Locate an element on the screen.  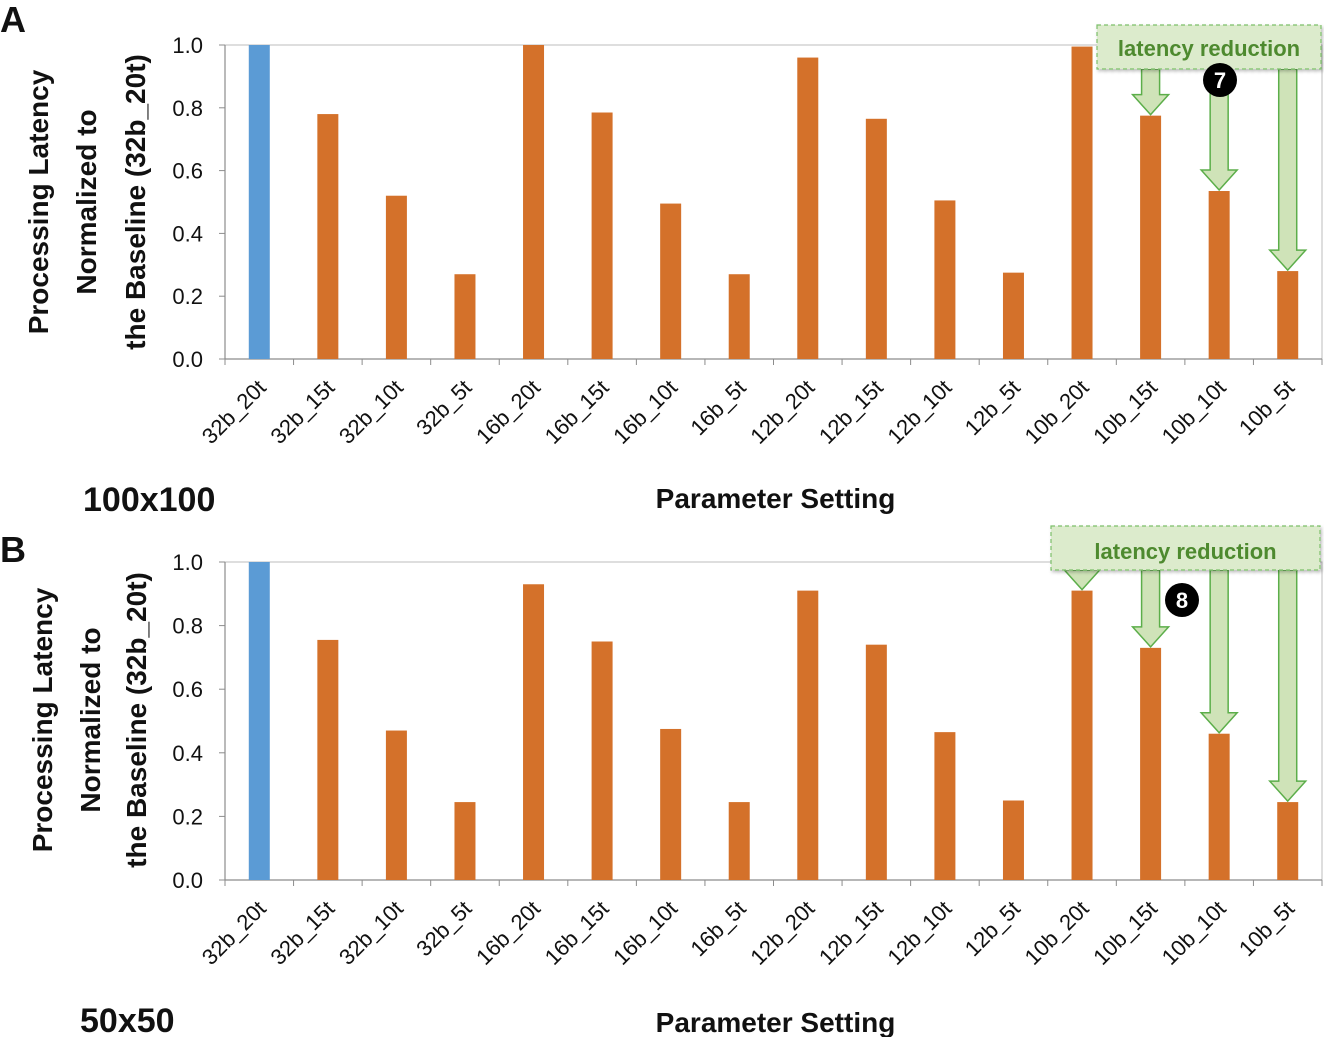
y-tick-label: 0.4 is located at coordinates (187, 753).